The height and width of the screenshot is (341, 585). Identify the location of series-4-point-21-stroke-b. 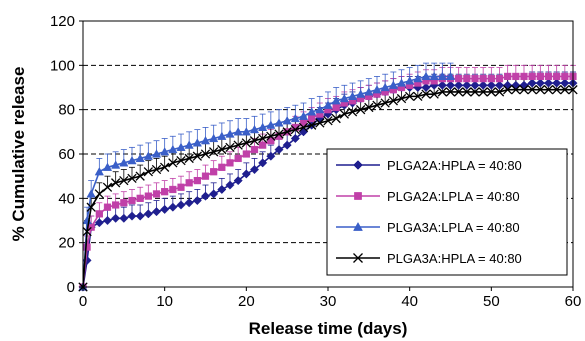
(246, 143).